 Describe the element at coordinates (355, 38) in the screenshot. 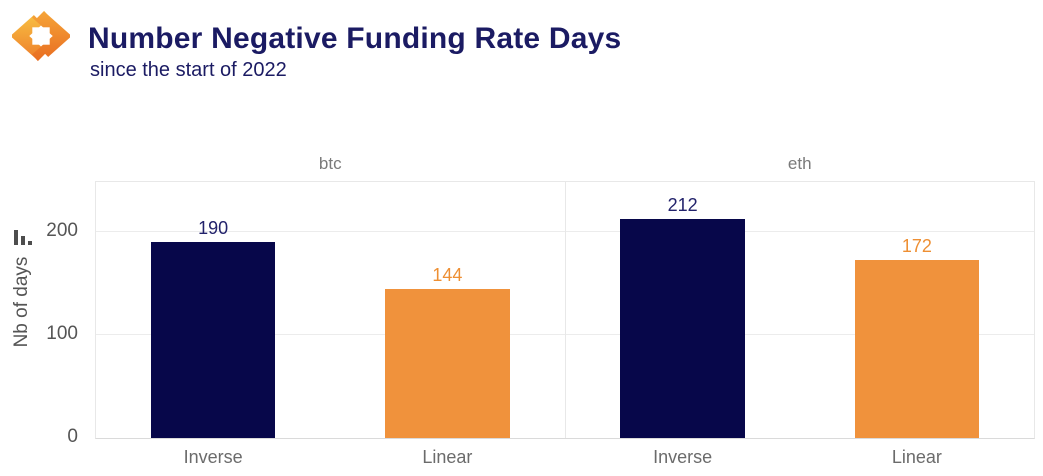

I see `page-title: Number Negative Funding Rate Days` at that location.